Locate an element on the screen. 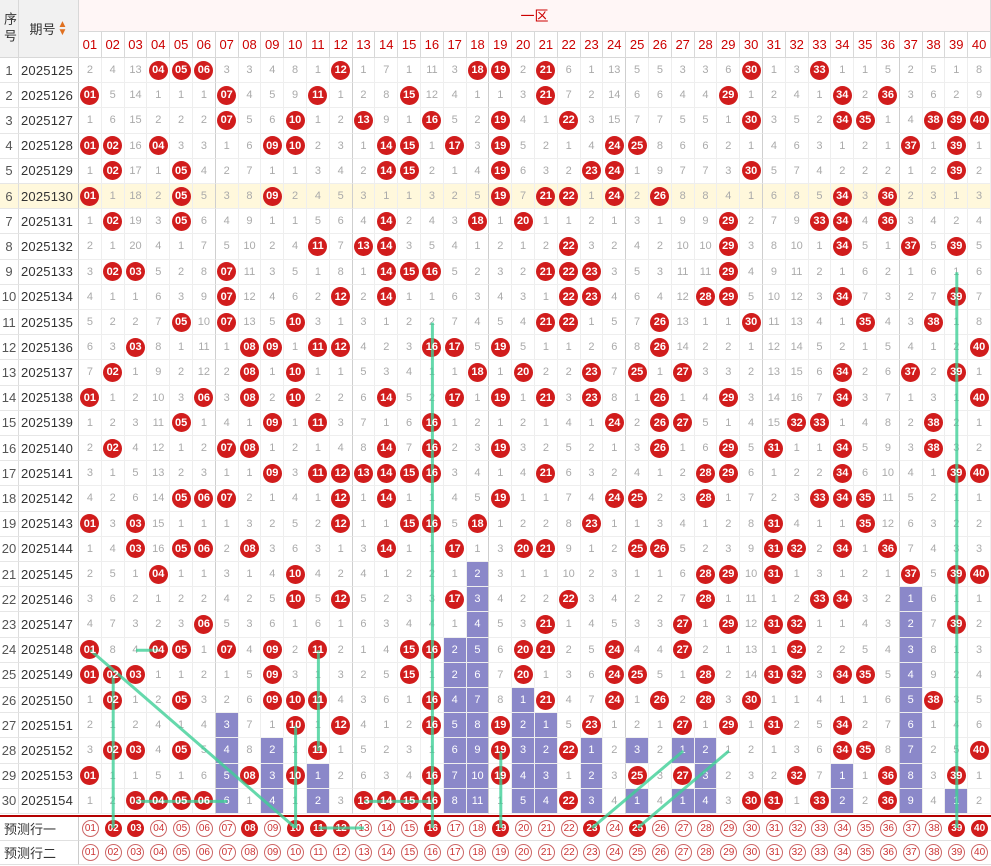 This screenshot has height=866, width=991. prediction-cell: 09 is located at coordinates (273, 853).